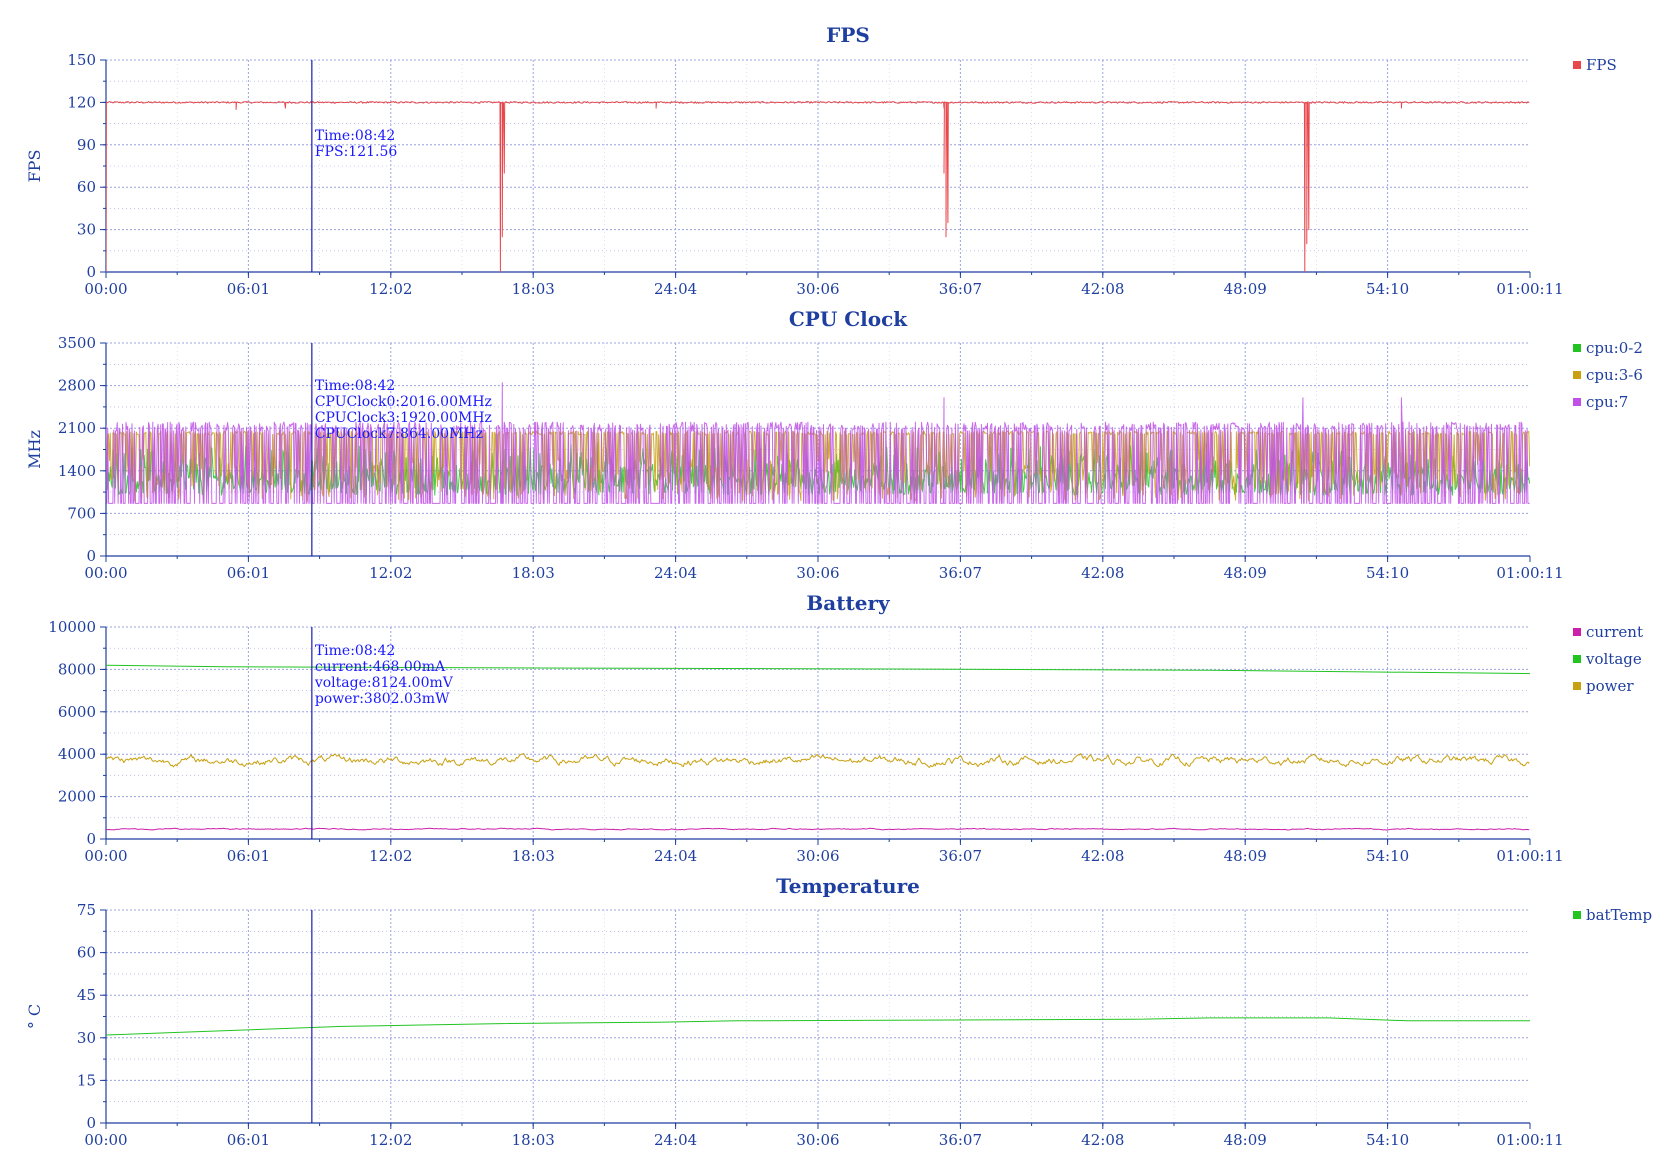 The image size is (1670, 1172). I want to click on y-axis-label: FPS, so click(34, 166).